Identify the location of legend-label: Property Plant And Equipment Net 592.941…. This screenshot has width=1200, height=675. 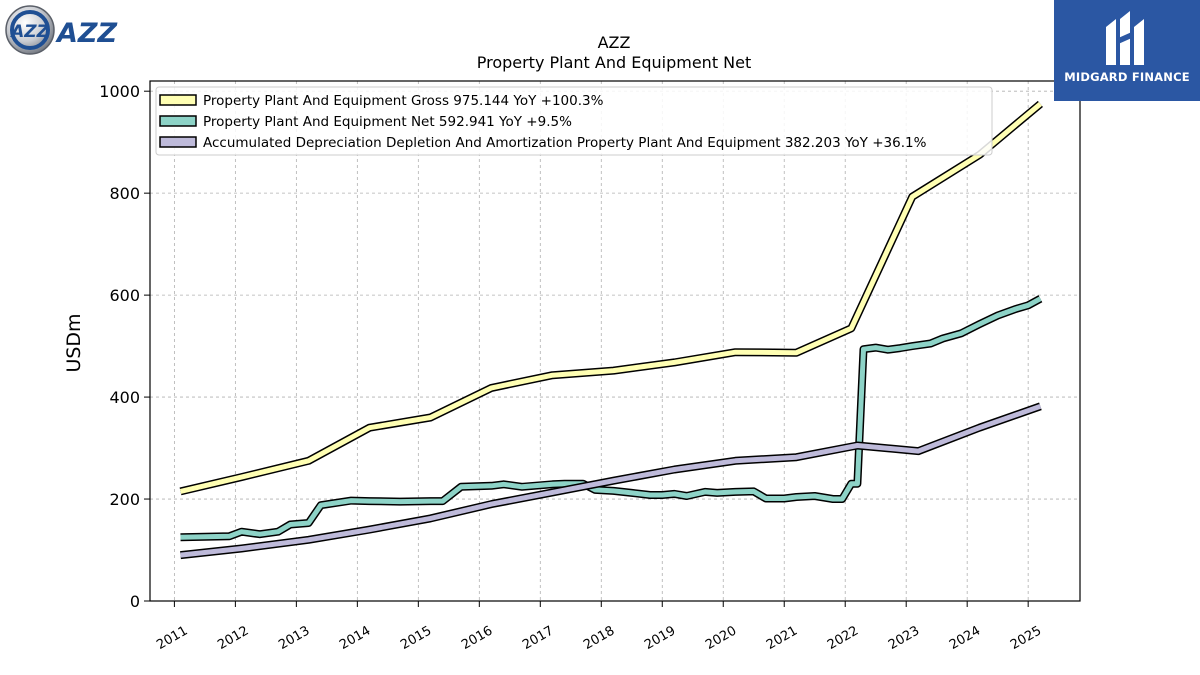
(387, 122).